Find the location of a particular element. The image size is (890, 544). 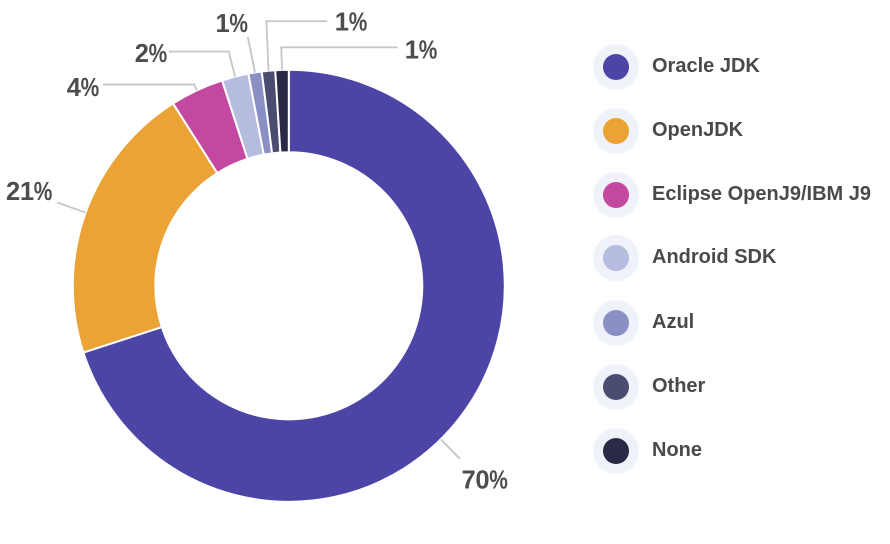

svg-text: 70 is located at coordinates (476, 480).